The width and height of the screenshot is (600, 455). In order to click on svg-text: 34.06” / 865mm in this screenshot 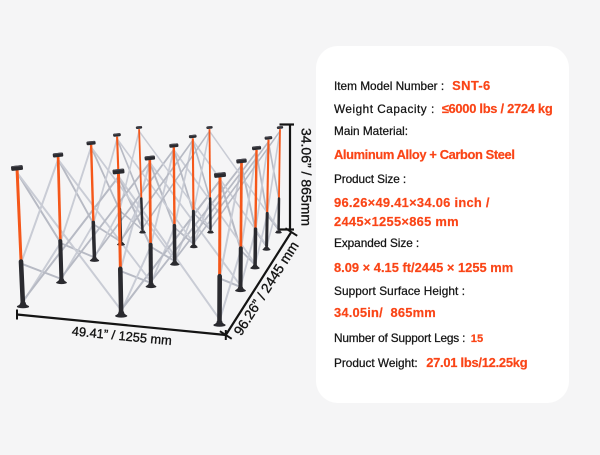, I will do `click(307, 177)`.